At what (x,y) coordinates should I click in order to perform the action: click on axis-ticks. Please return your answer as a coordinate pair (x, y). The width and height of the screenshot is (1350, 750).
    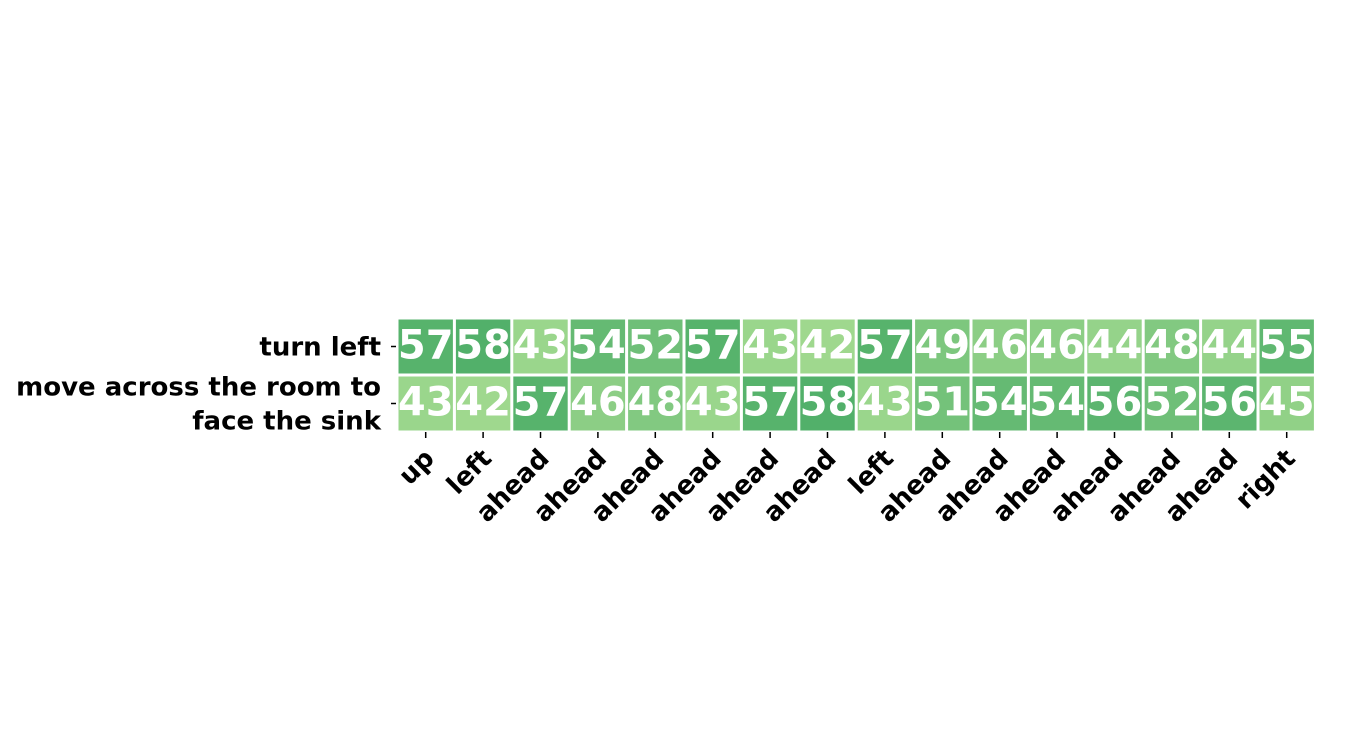
    Looking at the image, I should click on (839, 391).